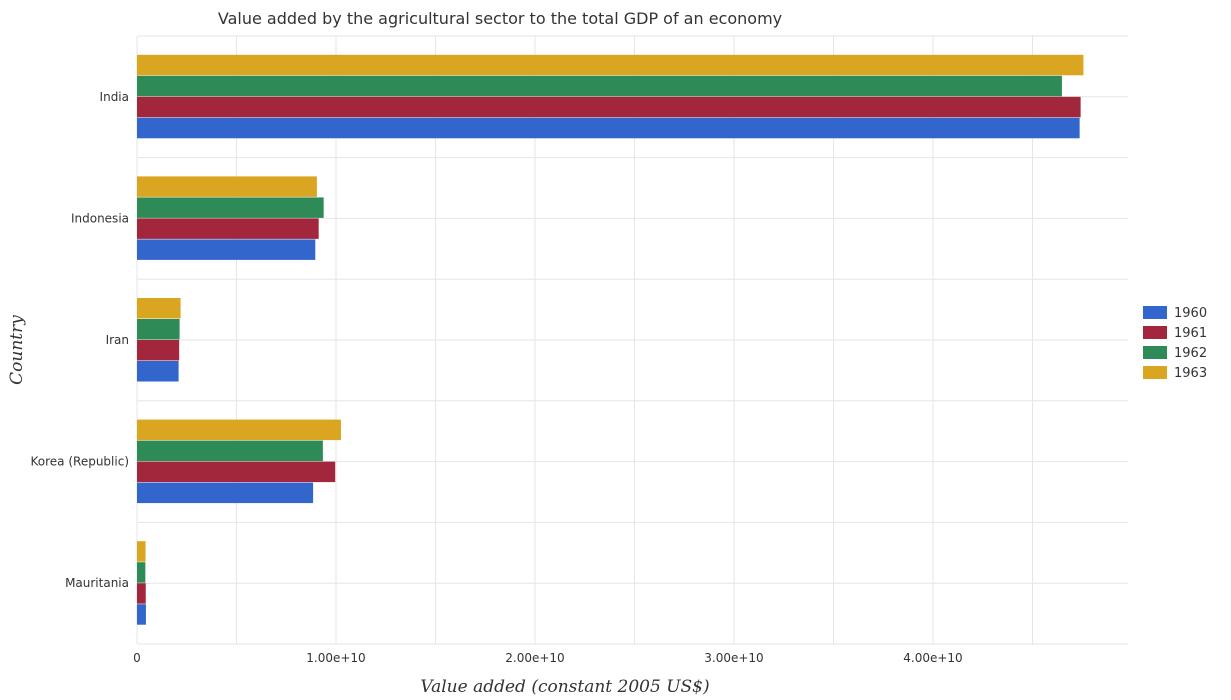 The width and height of the screenshot is (1231, 700). What do you see at coordinates (733, 658) in the screenshot?
I see `x-tick-label: 3.00e+10` at bounding box center [733, 658].